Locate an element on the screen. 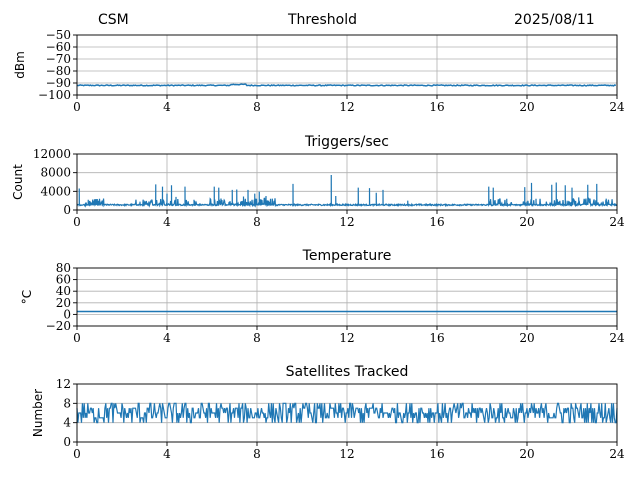  y-tick-label: 20 is located at coordinates (63, 303).